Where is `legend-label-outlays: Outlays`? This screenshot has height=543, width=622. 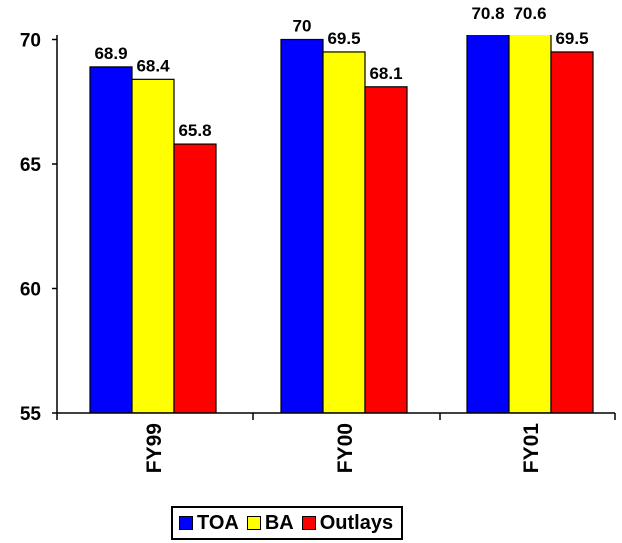 legend-label-outlays: Outlays is located at coordinates (356, 523).